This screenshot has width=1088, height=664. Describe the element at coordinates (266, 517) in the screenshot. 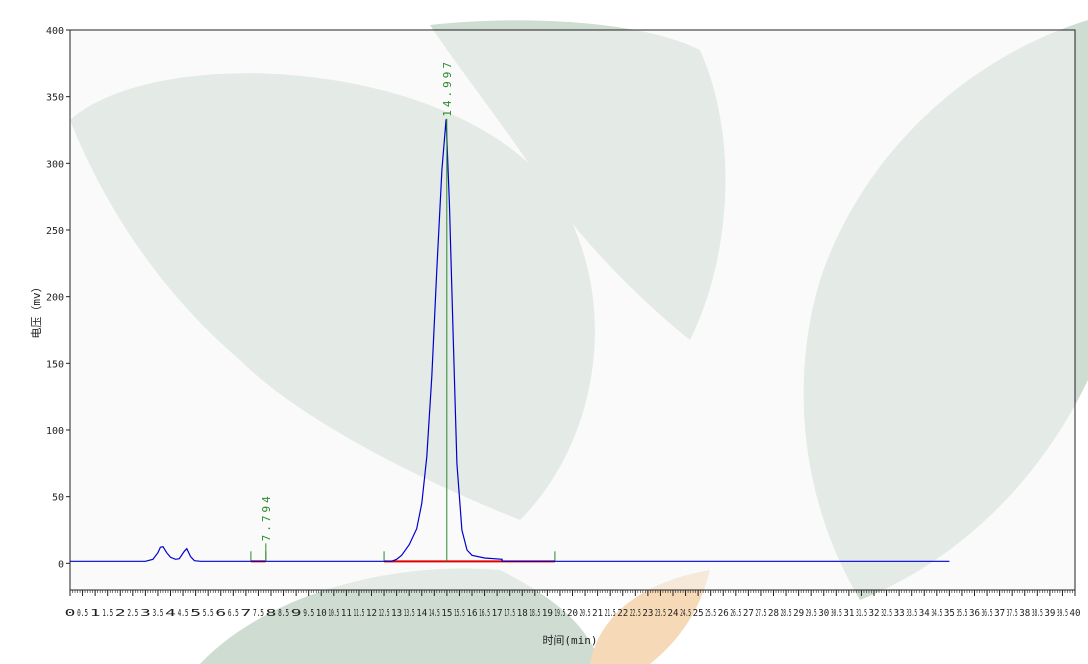

I see `peak-label: 7.794` at that location.